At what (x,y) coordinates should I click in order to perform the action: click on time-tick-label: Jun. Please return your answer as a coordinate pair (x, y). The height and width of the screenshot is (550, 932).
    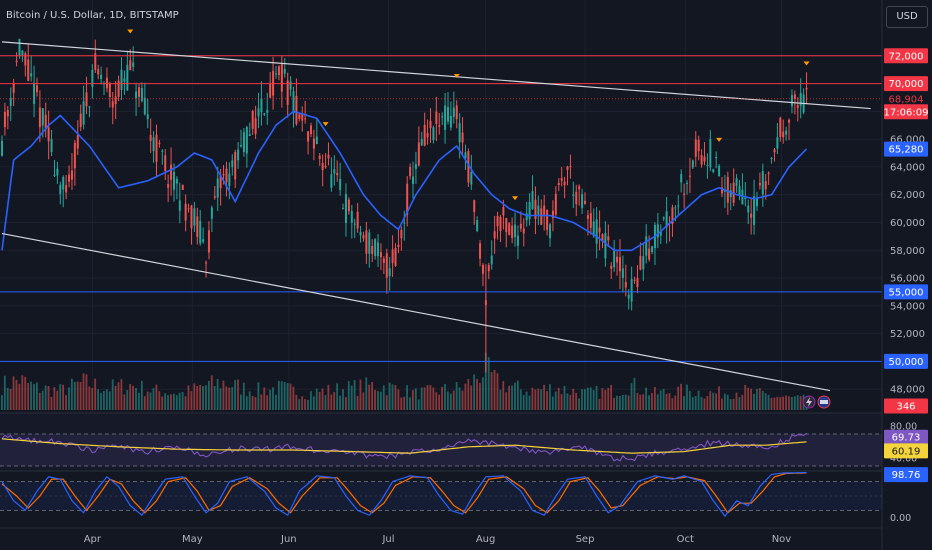
    Looking at the image, I should click on (288, 539).